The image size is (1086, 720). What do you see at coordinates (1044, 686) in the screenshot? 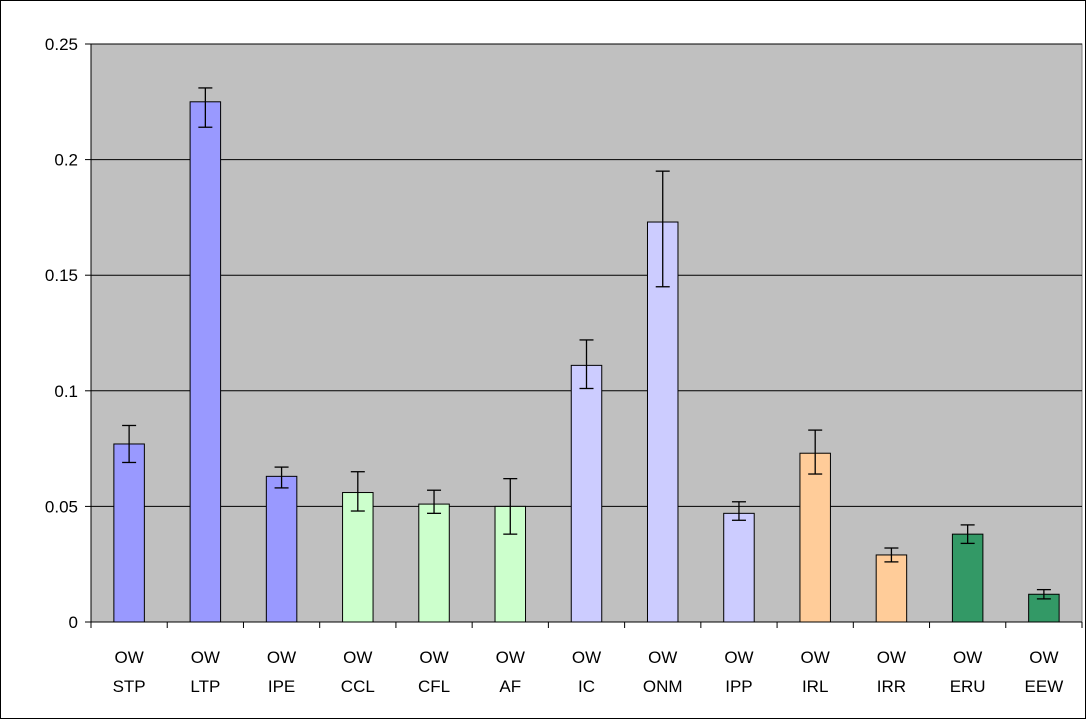
I see `x-tick-label-line: EEW` at bounding box center [1044, 686].